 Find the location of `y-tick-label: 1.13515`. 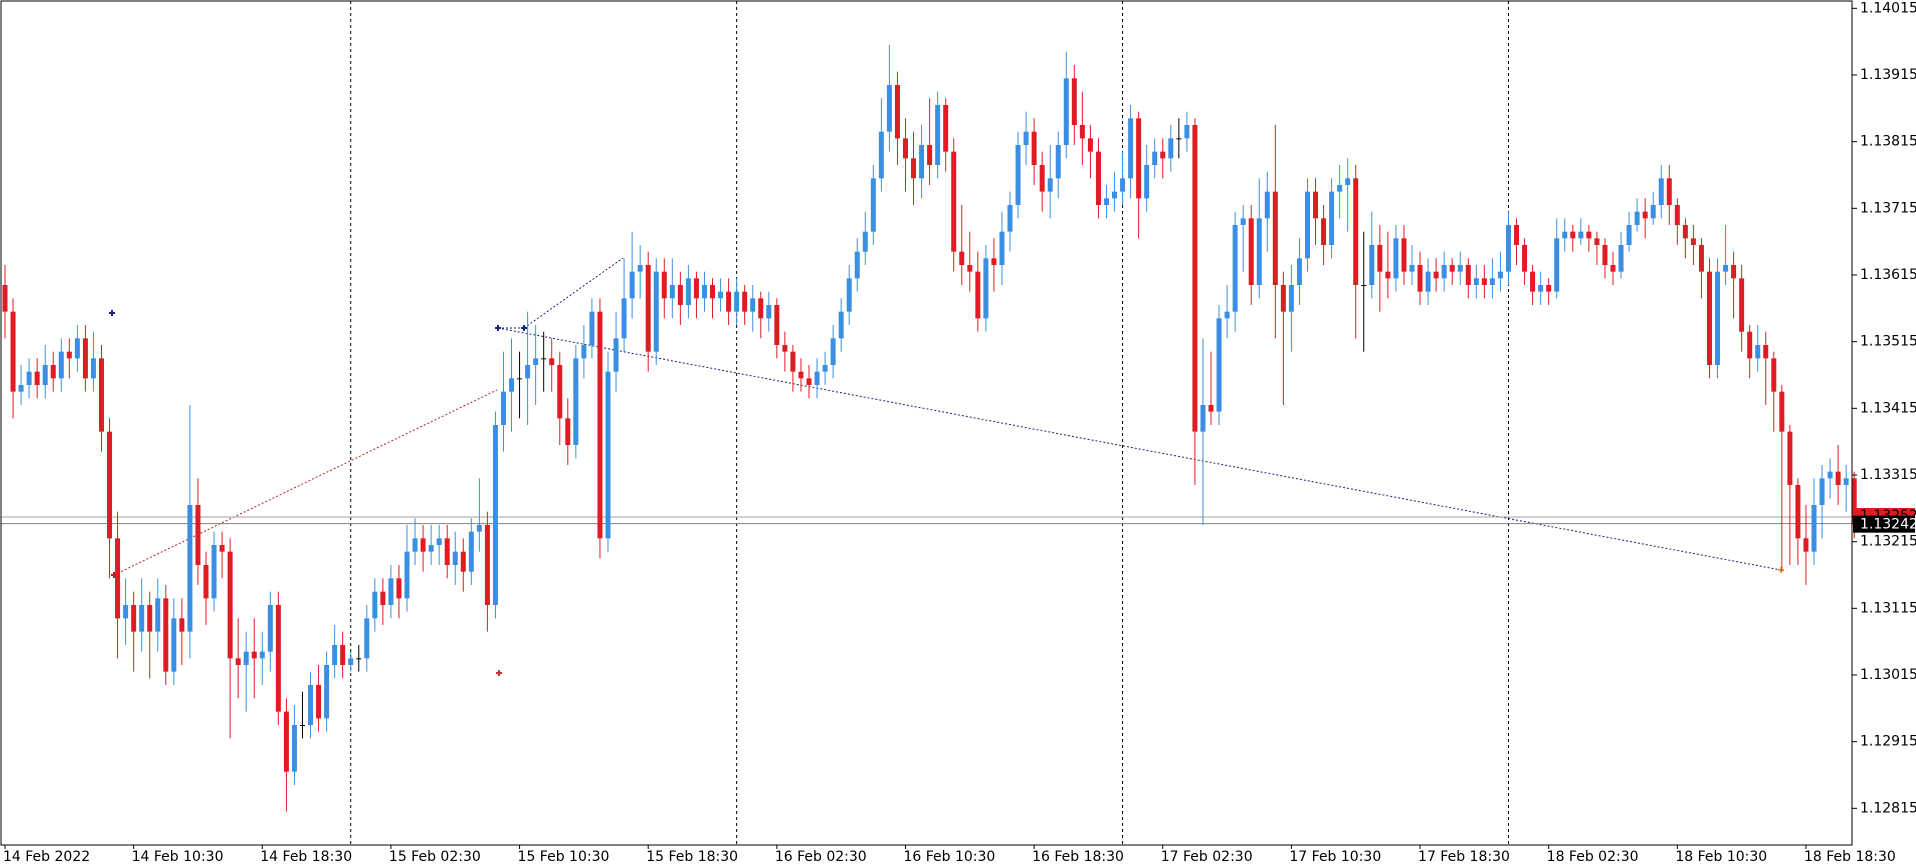

y-tick-label: 1.13515 is located at coordinates (1888, 342).